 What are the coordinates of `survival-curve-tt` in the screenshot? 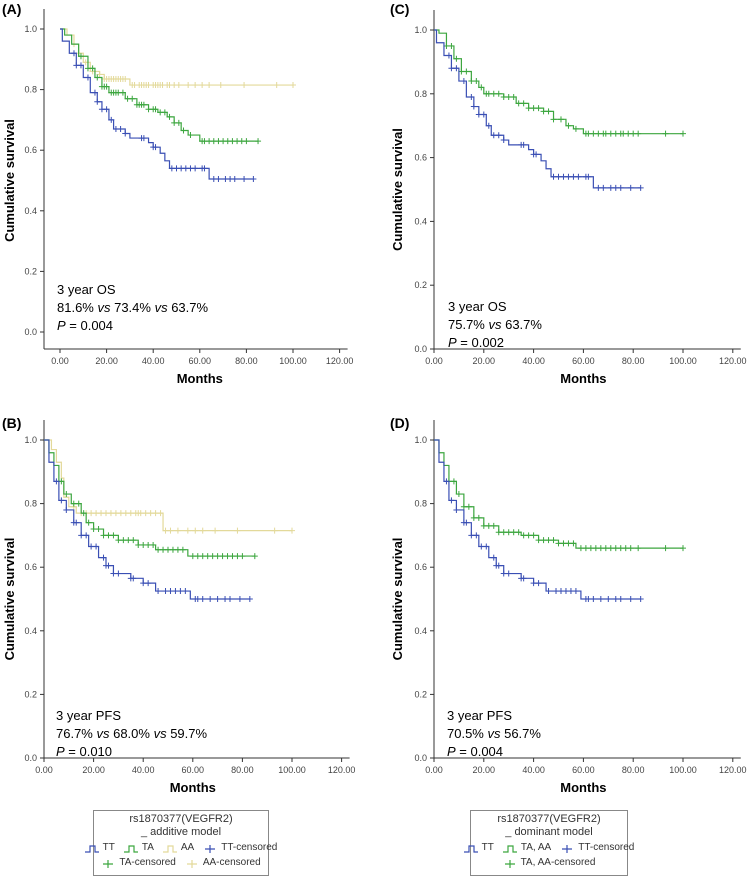 It's located at (157, 104).